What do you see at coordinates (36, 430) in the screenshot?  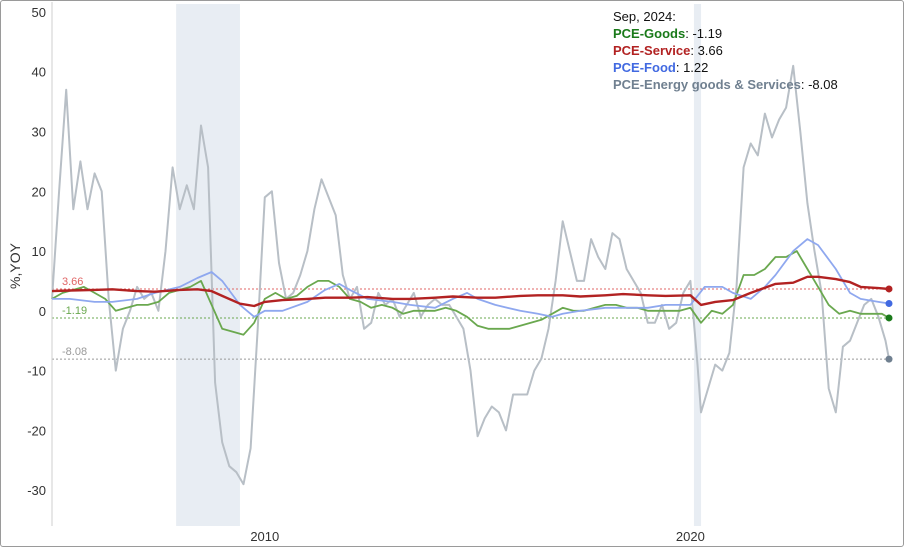 I see `y-tick-label: -20` at bounding box center [36, 430].